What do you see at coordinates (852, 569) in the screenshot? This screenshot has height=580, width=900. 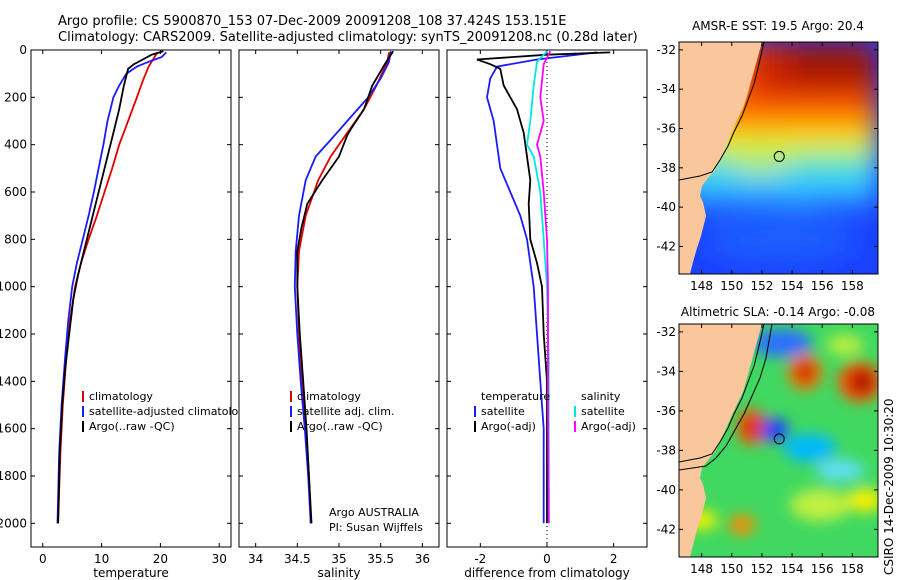 I see `sla-xtick-label: 158` at bounding box center [852, 569].